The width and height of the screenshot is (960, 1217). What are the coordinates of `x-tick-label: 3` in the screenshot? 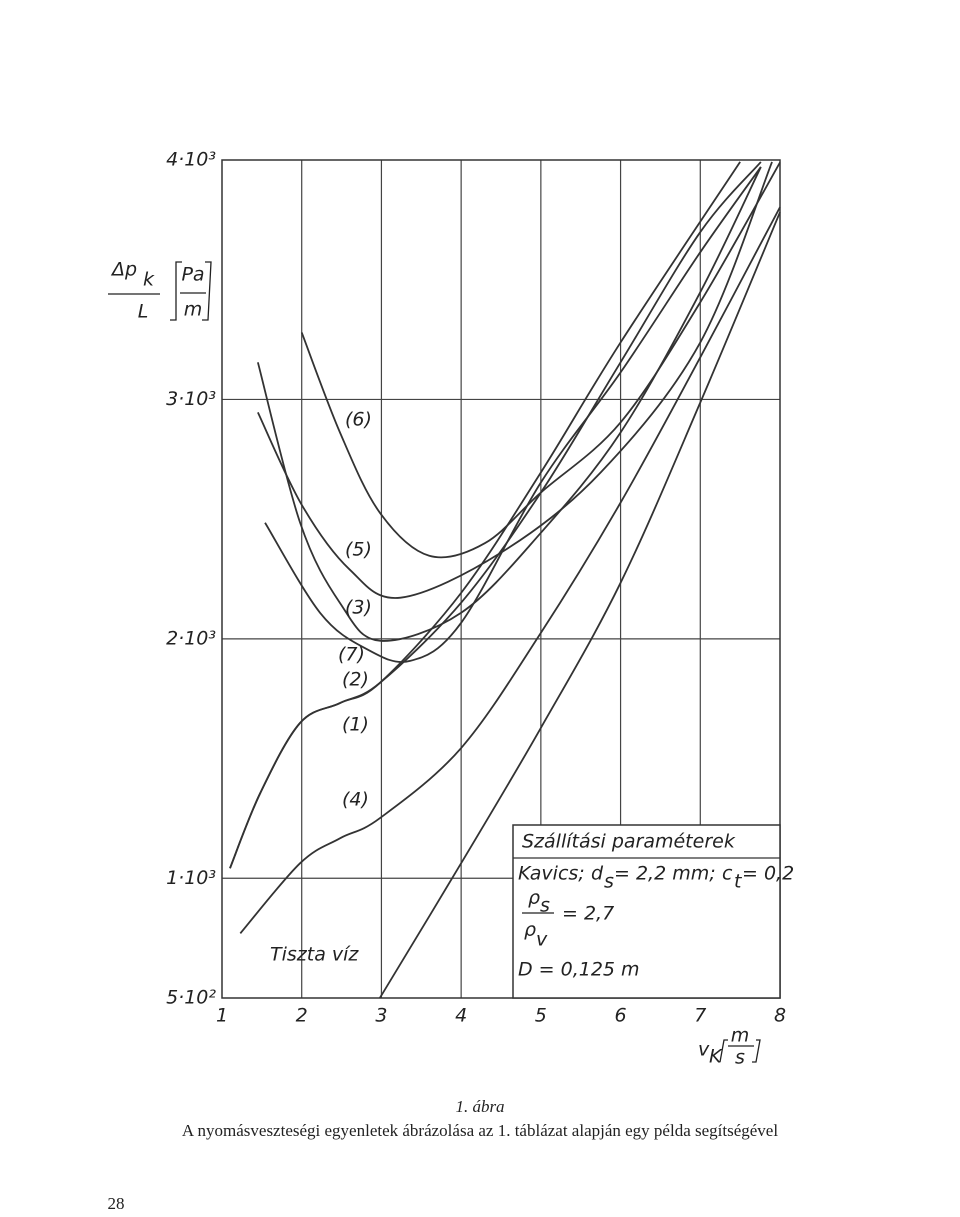 It's located at (381, 1016).